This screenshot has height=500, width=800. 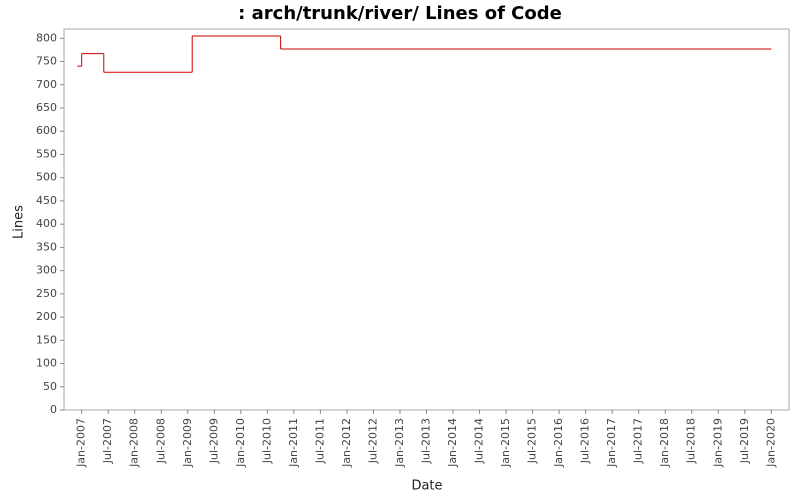 What do you see at coordinates (134, 443) in the screenshot?
I see `x-tick-label: Jan-2008` at bounding box center [134, 443].